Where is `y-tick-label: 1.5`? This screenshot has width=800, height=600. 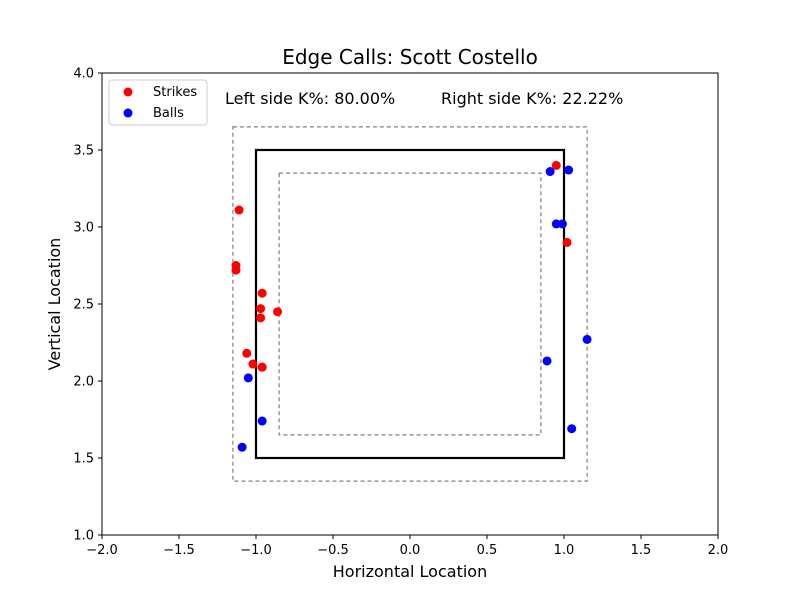 y-tick-label: 1.5 is located at coordinates (83, 459).